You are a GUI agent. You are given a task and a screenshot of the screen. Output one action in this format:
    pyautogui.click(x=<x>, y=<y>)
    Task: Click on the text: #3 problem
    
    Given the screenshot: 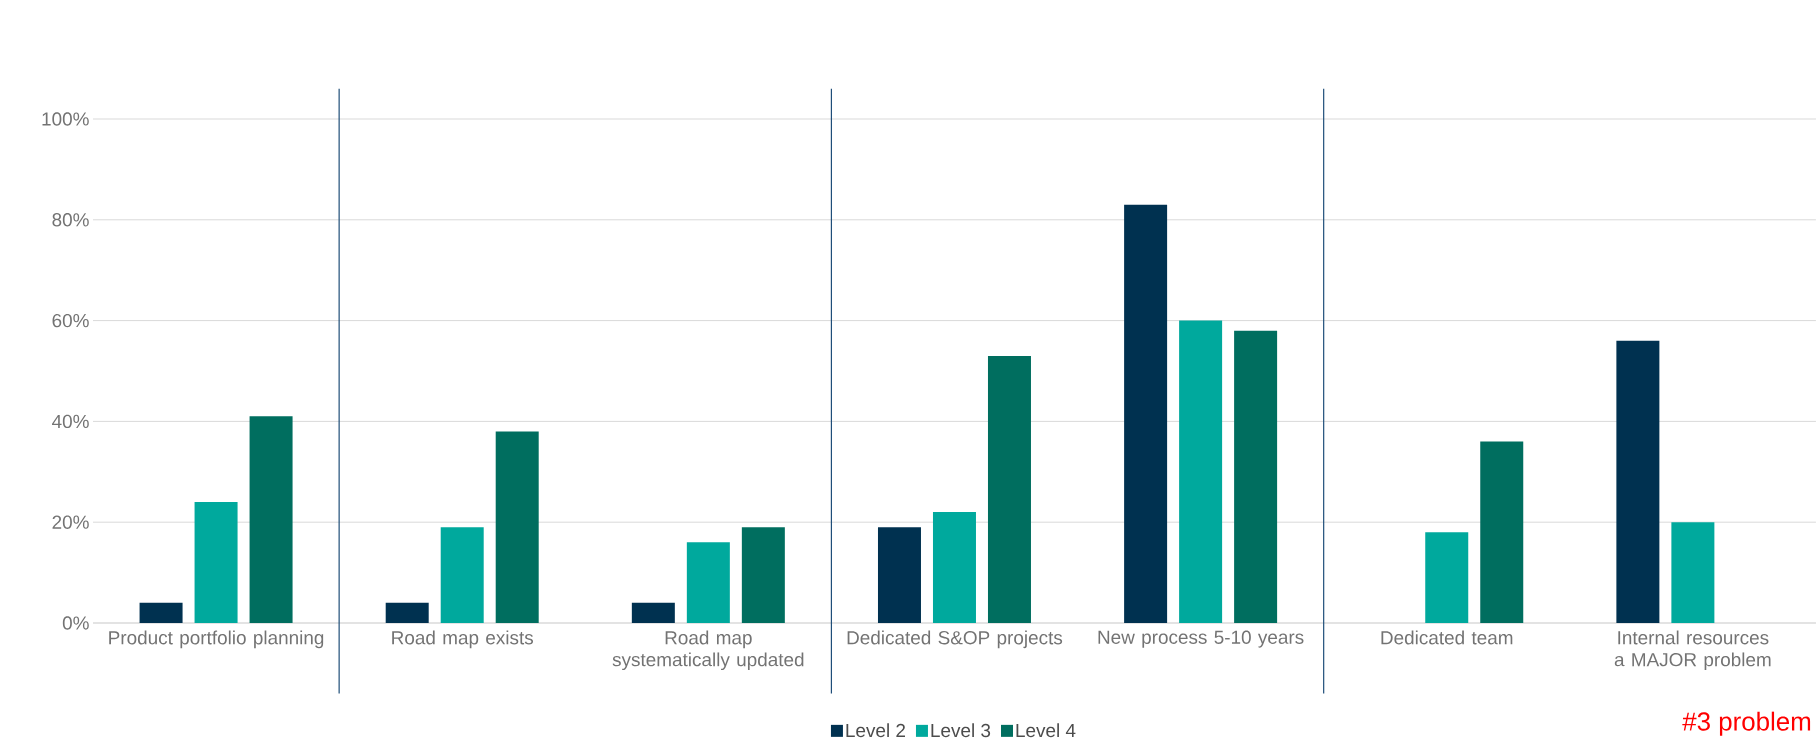 What is the action you would take?
    pyautogui.click(x=1746, y=723)
    